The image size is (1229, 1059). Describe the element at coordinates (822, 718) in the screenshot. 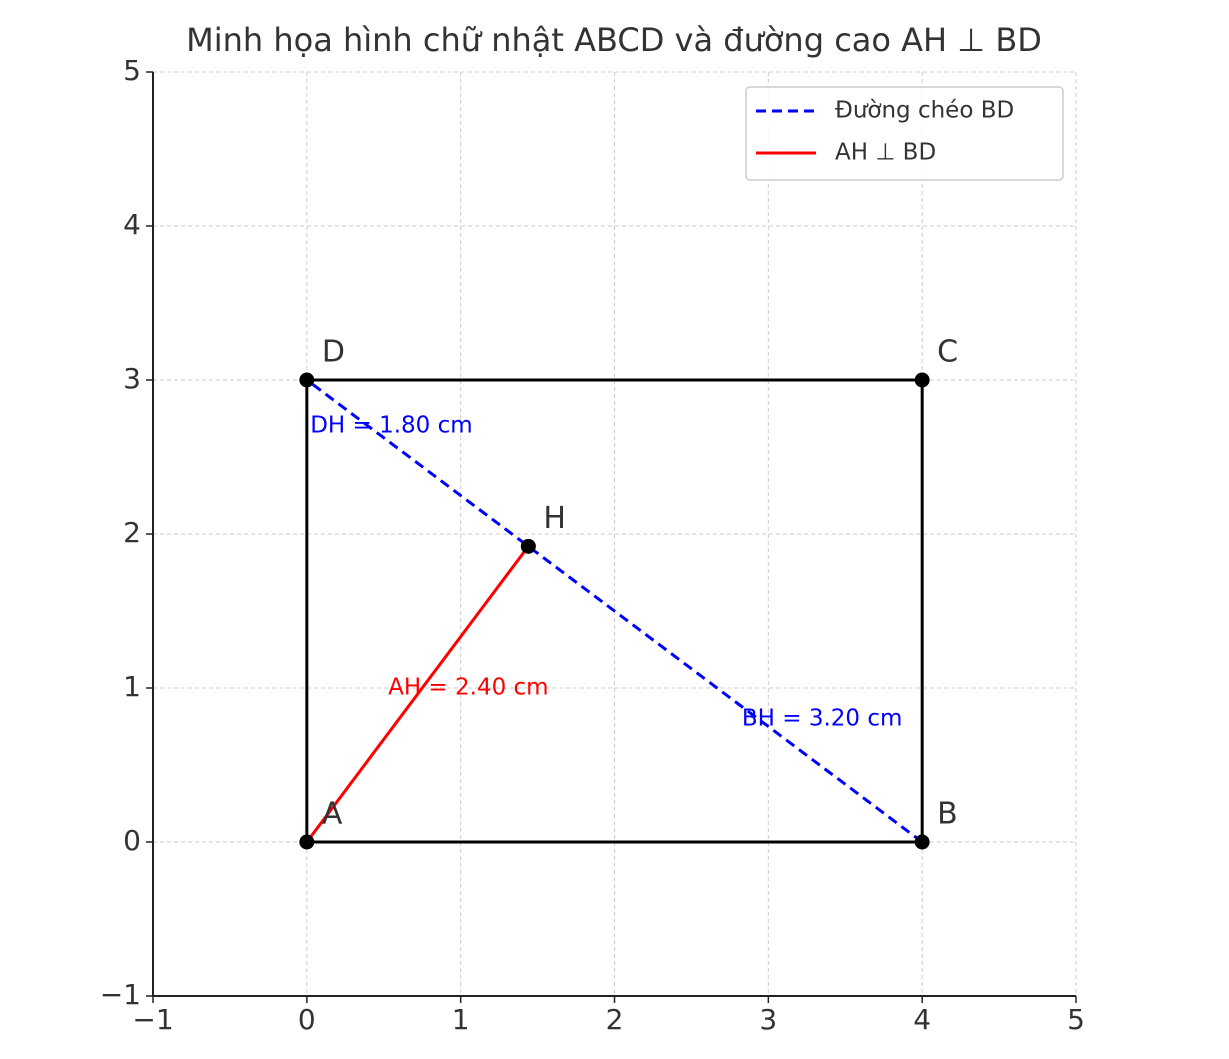

I see `annotation: BH = 3.20 cm` at that location.